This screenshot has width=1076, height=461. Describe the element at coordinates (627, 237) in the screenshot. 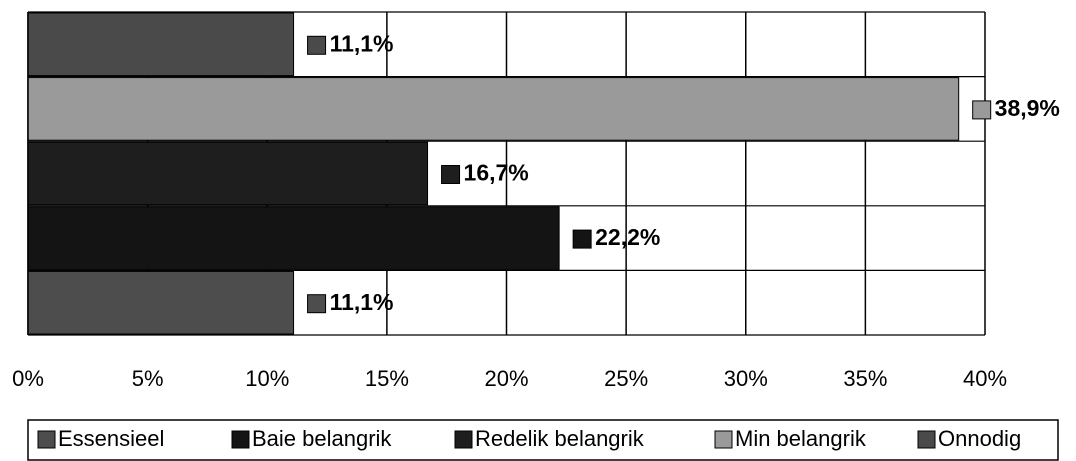

I see `value-label: 22,2%` at that location.